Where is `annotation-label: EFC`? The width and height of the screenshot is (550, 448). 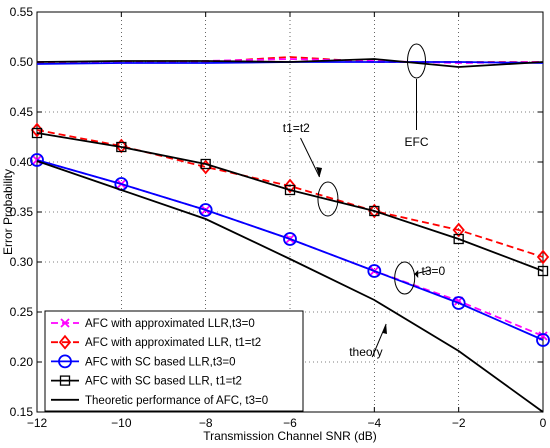
annotation-label: EFC is located at coordinates (417, 142).